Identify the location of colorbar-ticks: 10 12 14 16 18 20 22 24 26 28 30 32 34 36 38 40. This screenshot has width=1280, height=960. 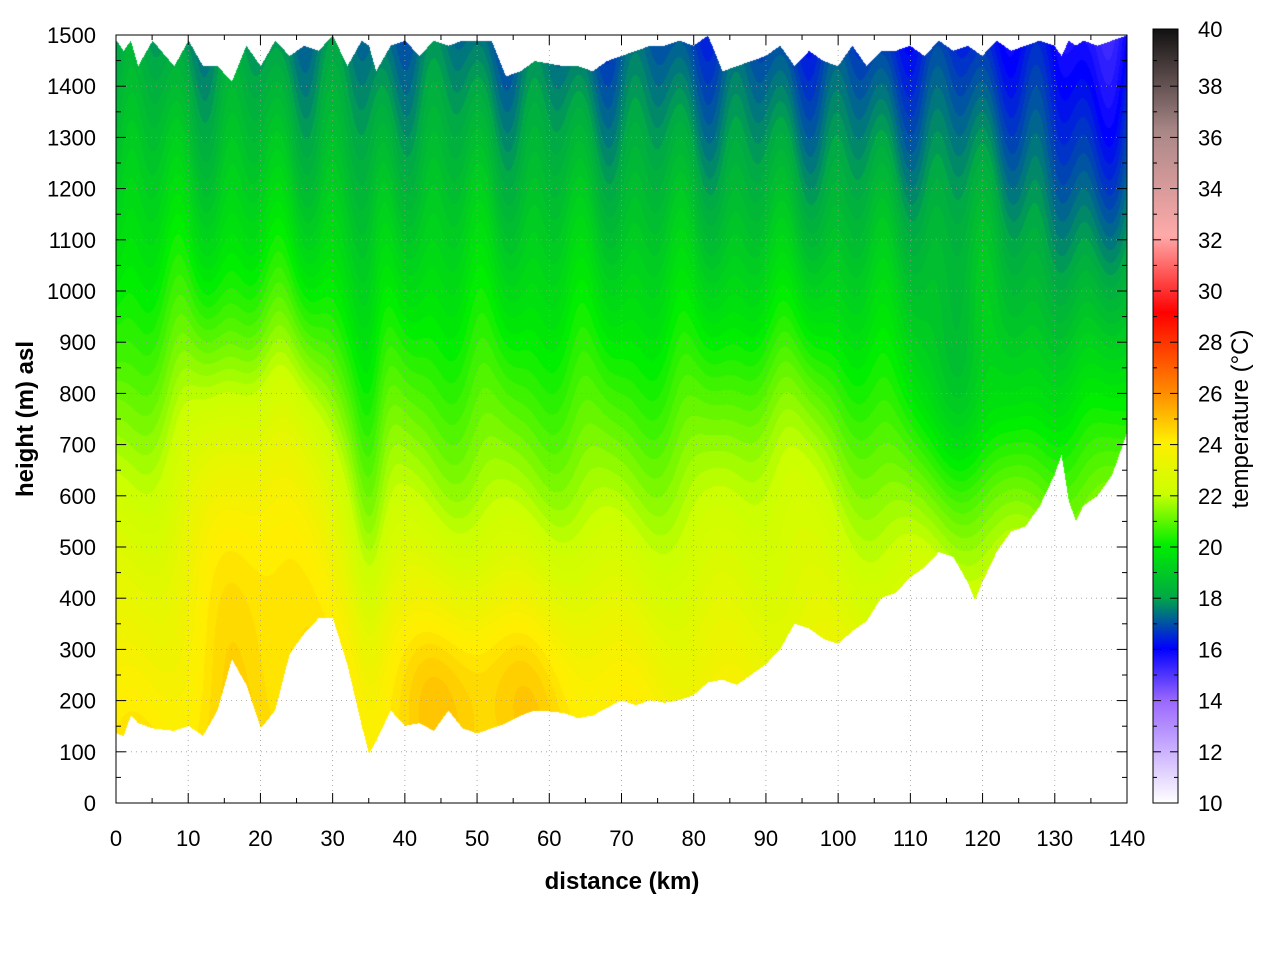
(1187, 416).